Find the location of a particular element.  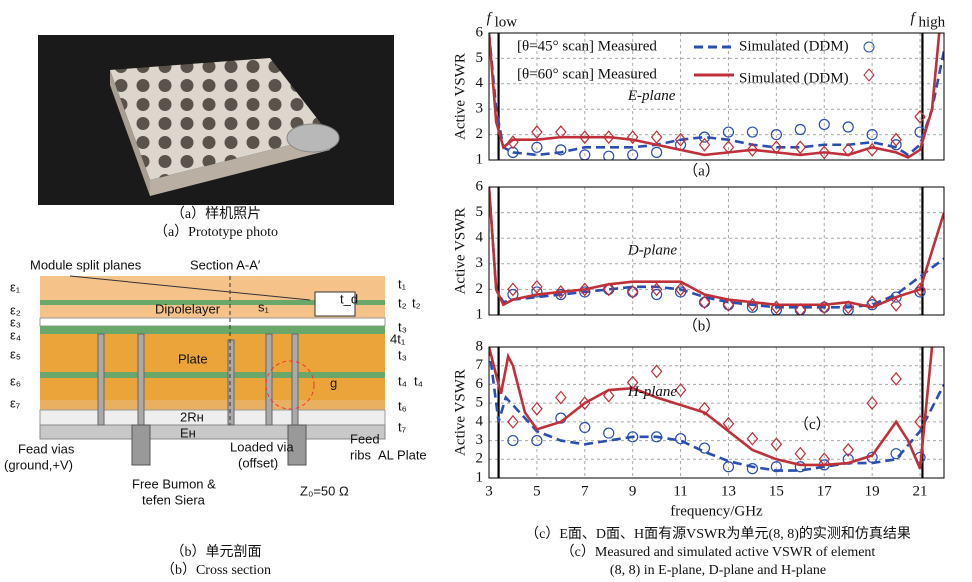

band-edge-label-sub: high is located at coordinates (931, 22).